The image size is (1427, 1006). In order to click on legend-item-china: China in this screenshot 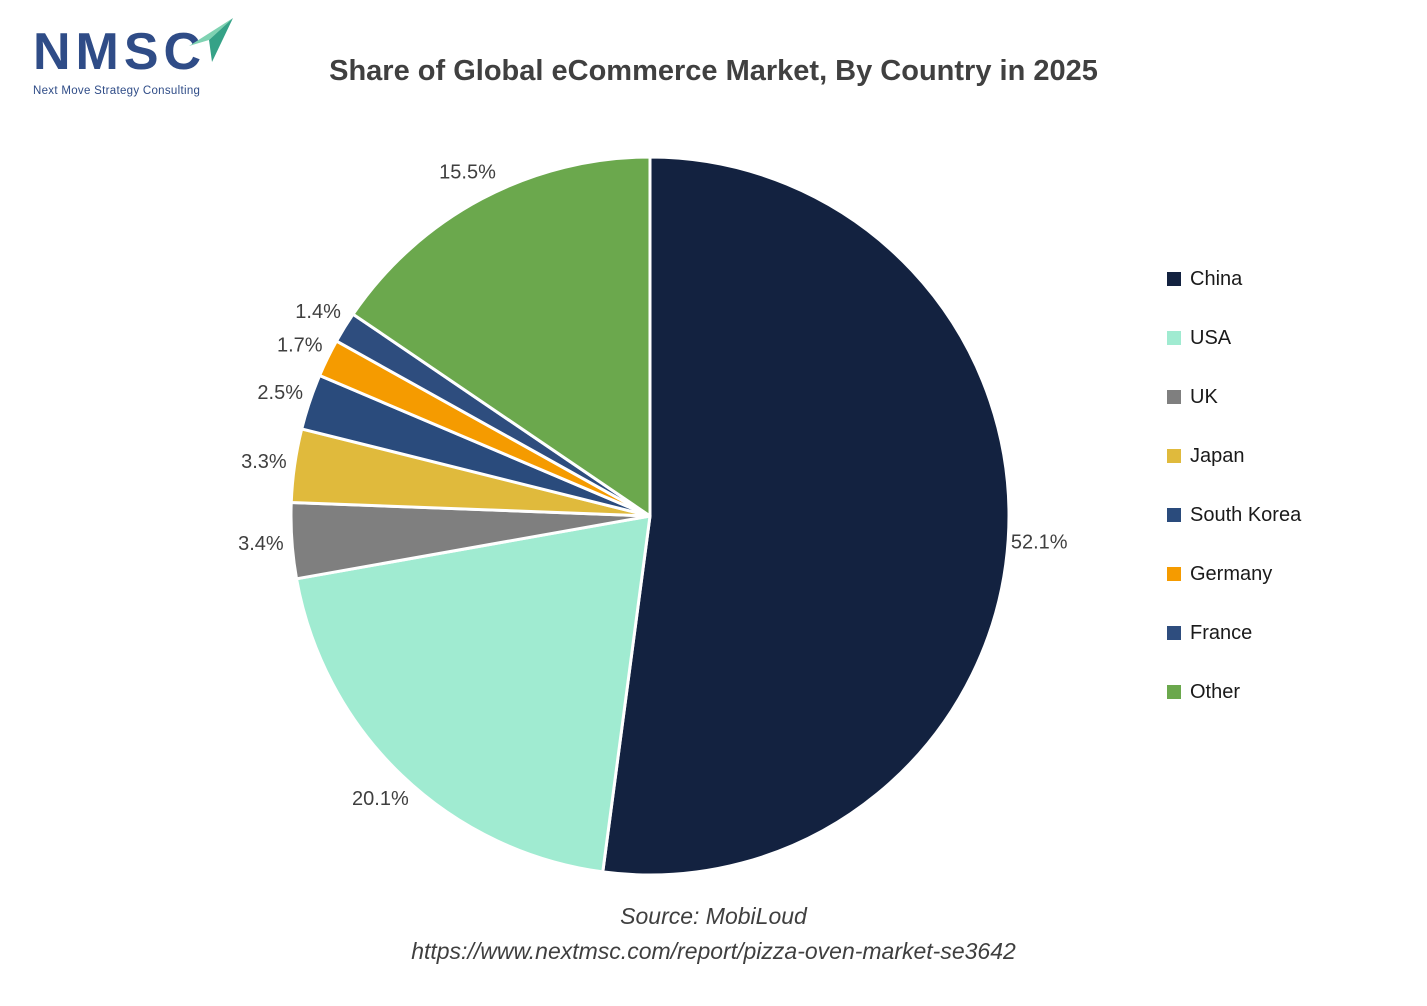, I will do `click(1234, 279)`.